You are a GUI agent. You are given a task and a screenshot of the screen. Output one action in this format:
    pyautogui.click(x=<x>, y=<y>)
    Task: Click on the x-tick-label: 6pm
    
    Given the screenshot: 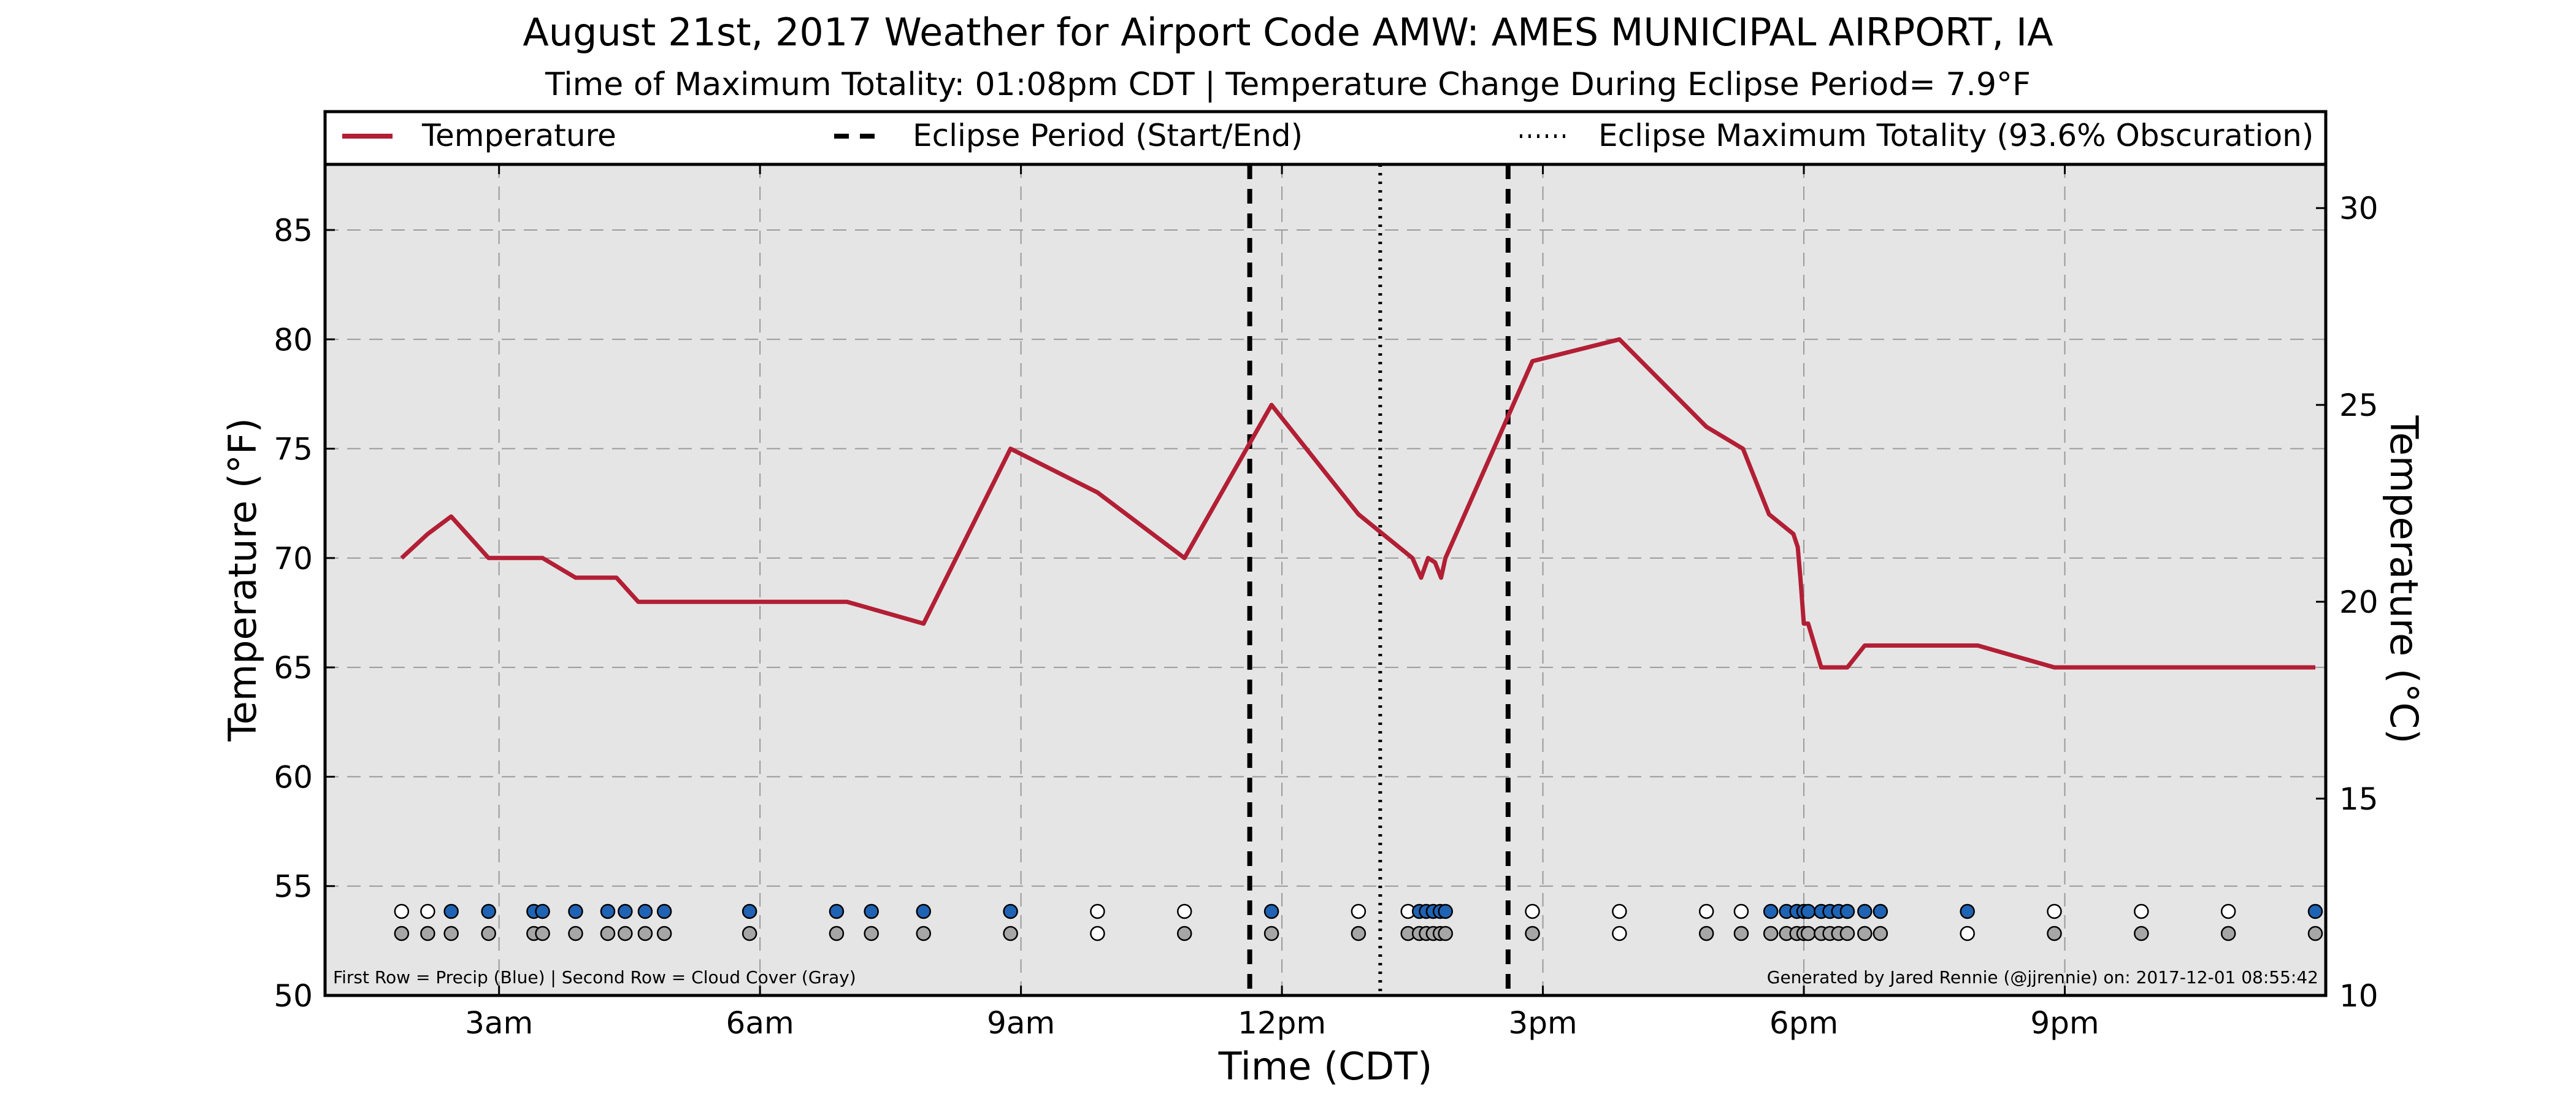 What is the action you would take?
    pyautogui.click(x=1803, y=1023)
    